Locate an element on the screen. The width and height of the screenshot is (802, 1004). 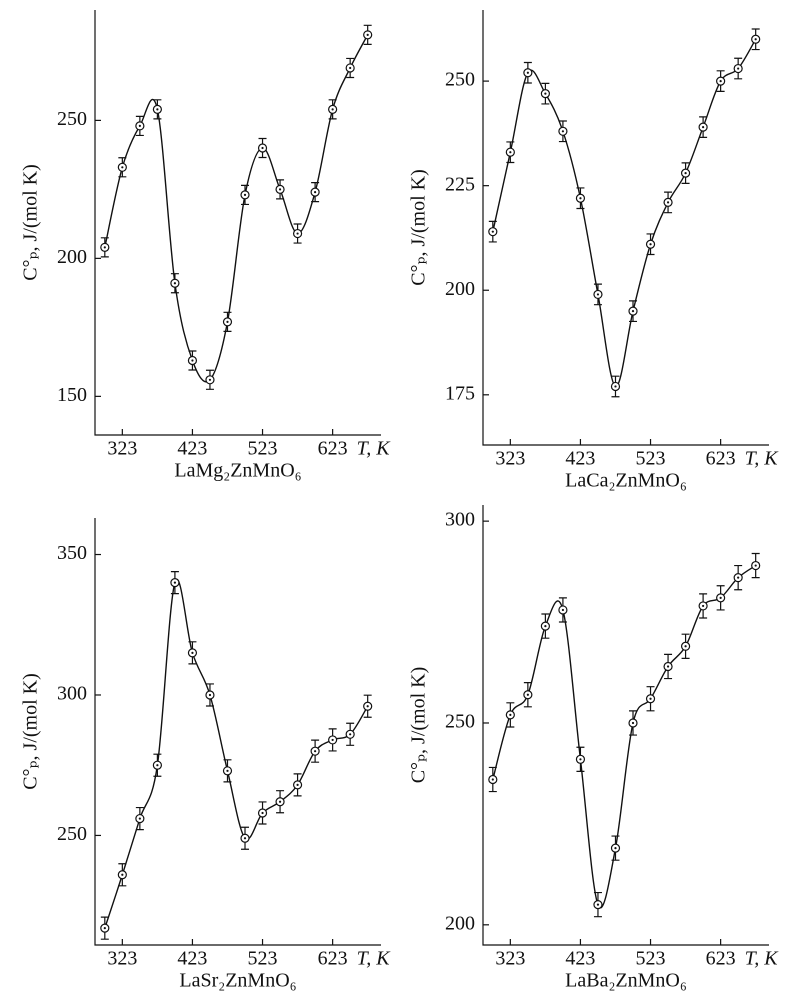
y-tick-label: 350 is located at coordinates (72, 553).